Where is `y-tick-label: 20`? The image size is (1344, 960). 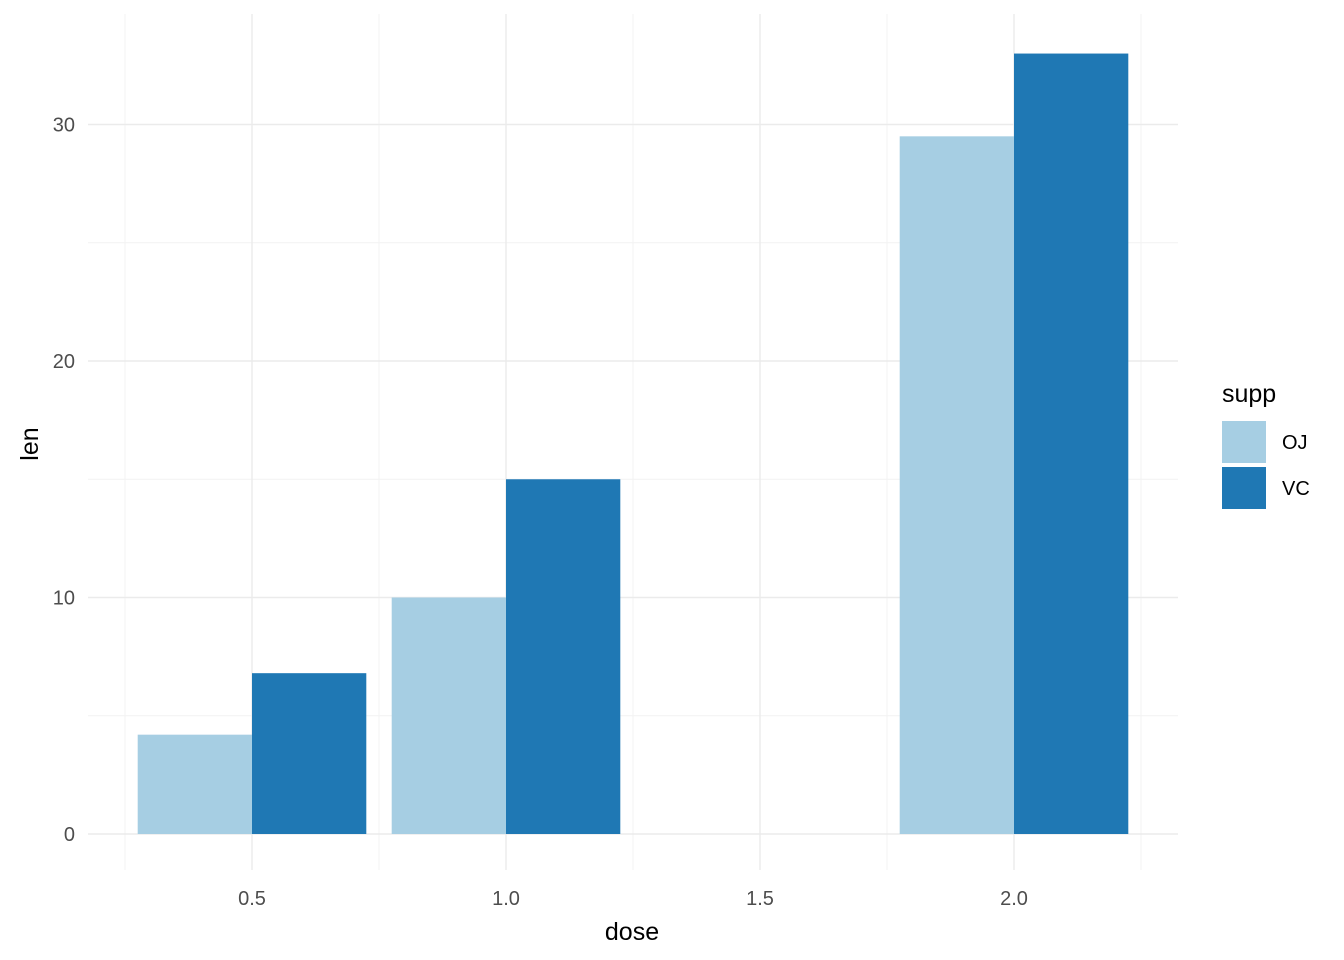
y-tick-label: 20 is located at coordinates (64, 362).